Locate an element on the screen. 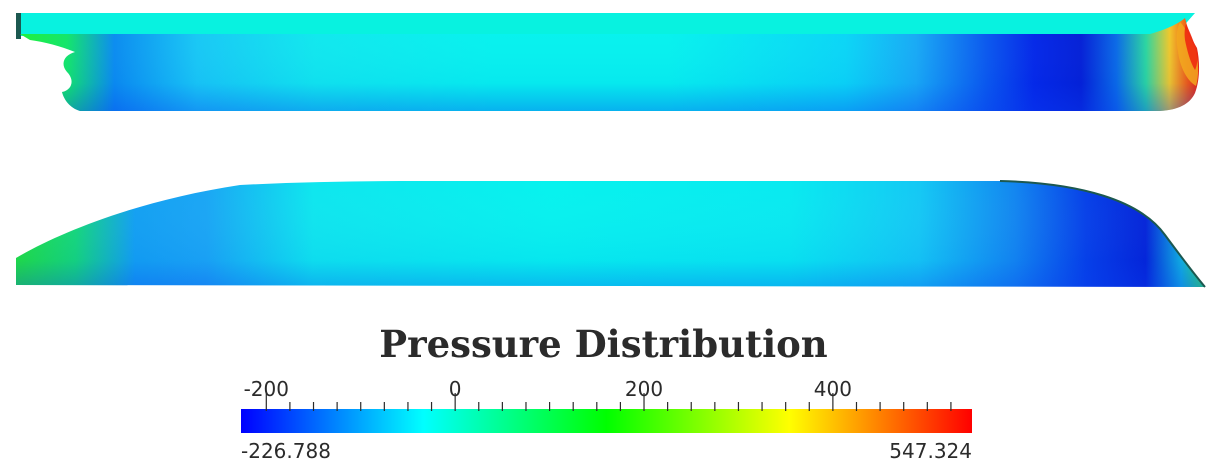 This screenshot has height=464, width=1207. colorbar-tick-label: 400 is located at coordinates (832, 389).